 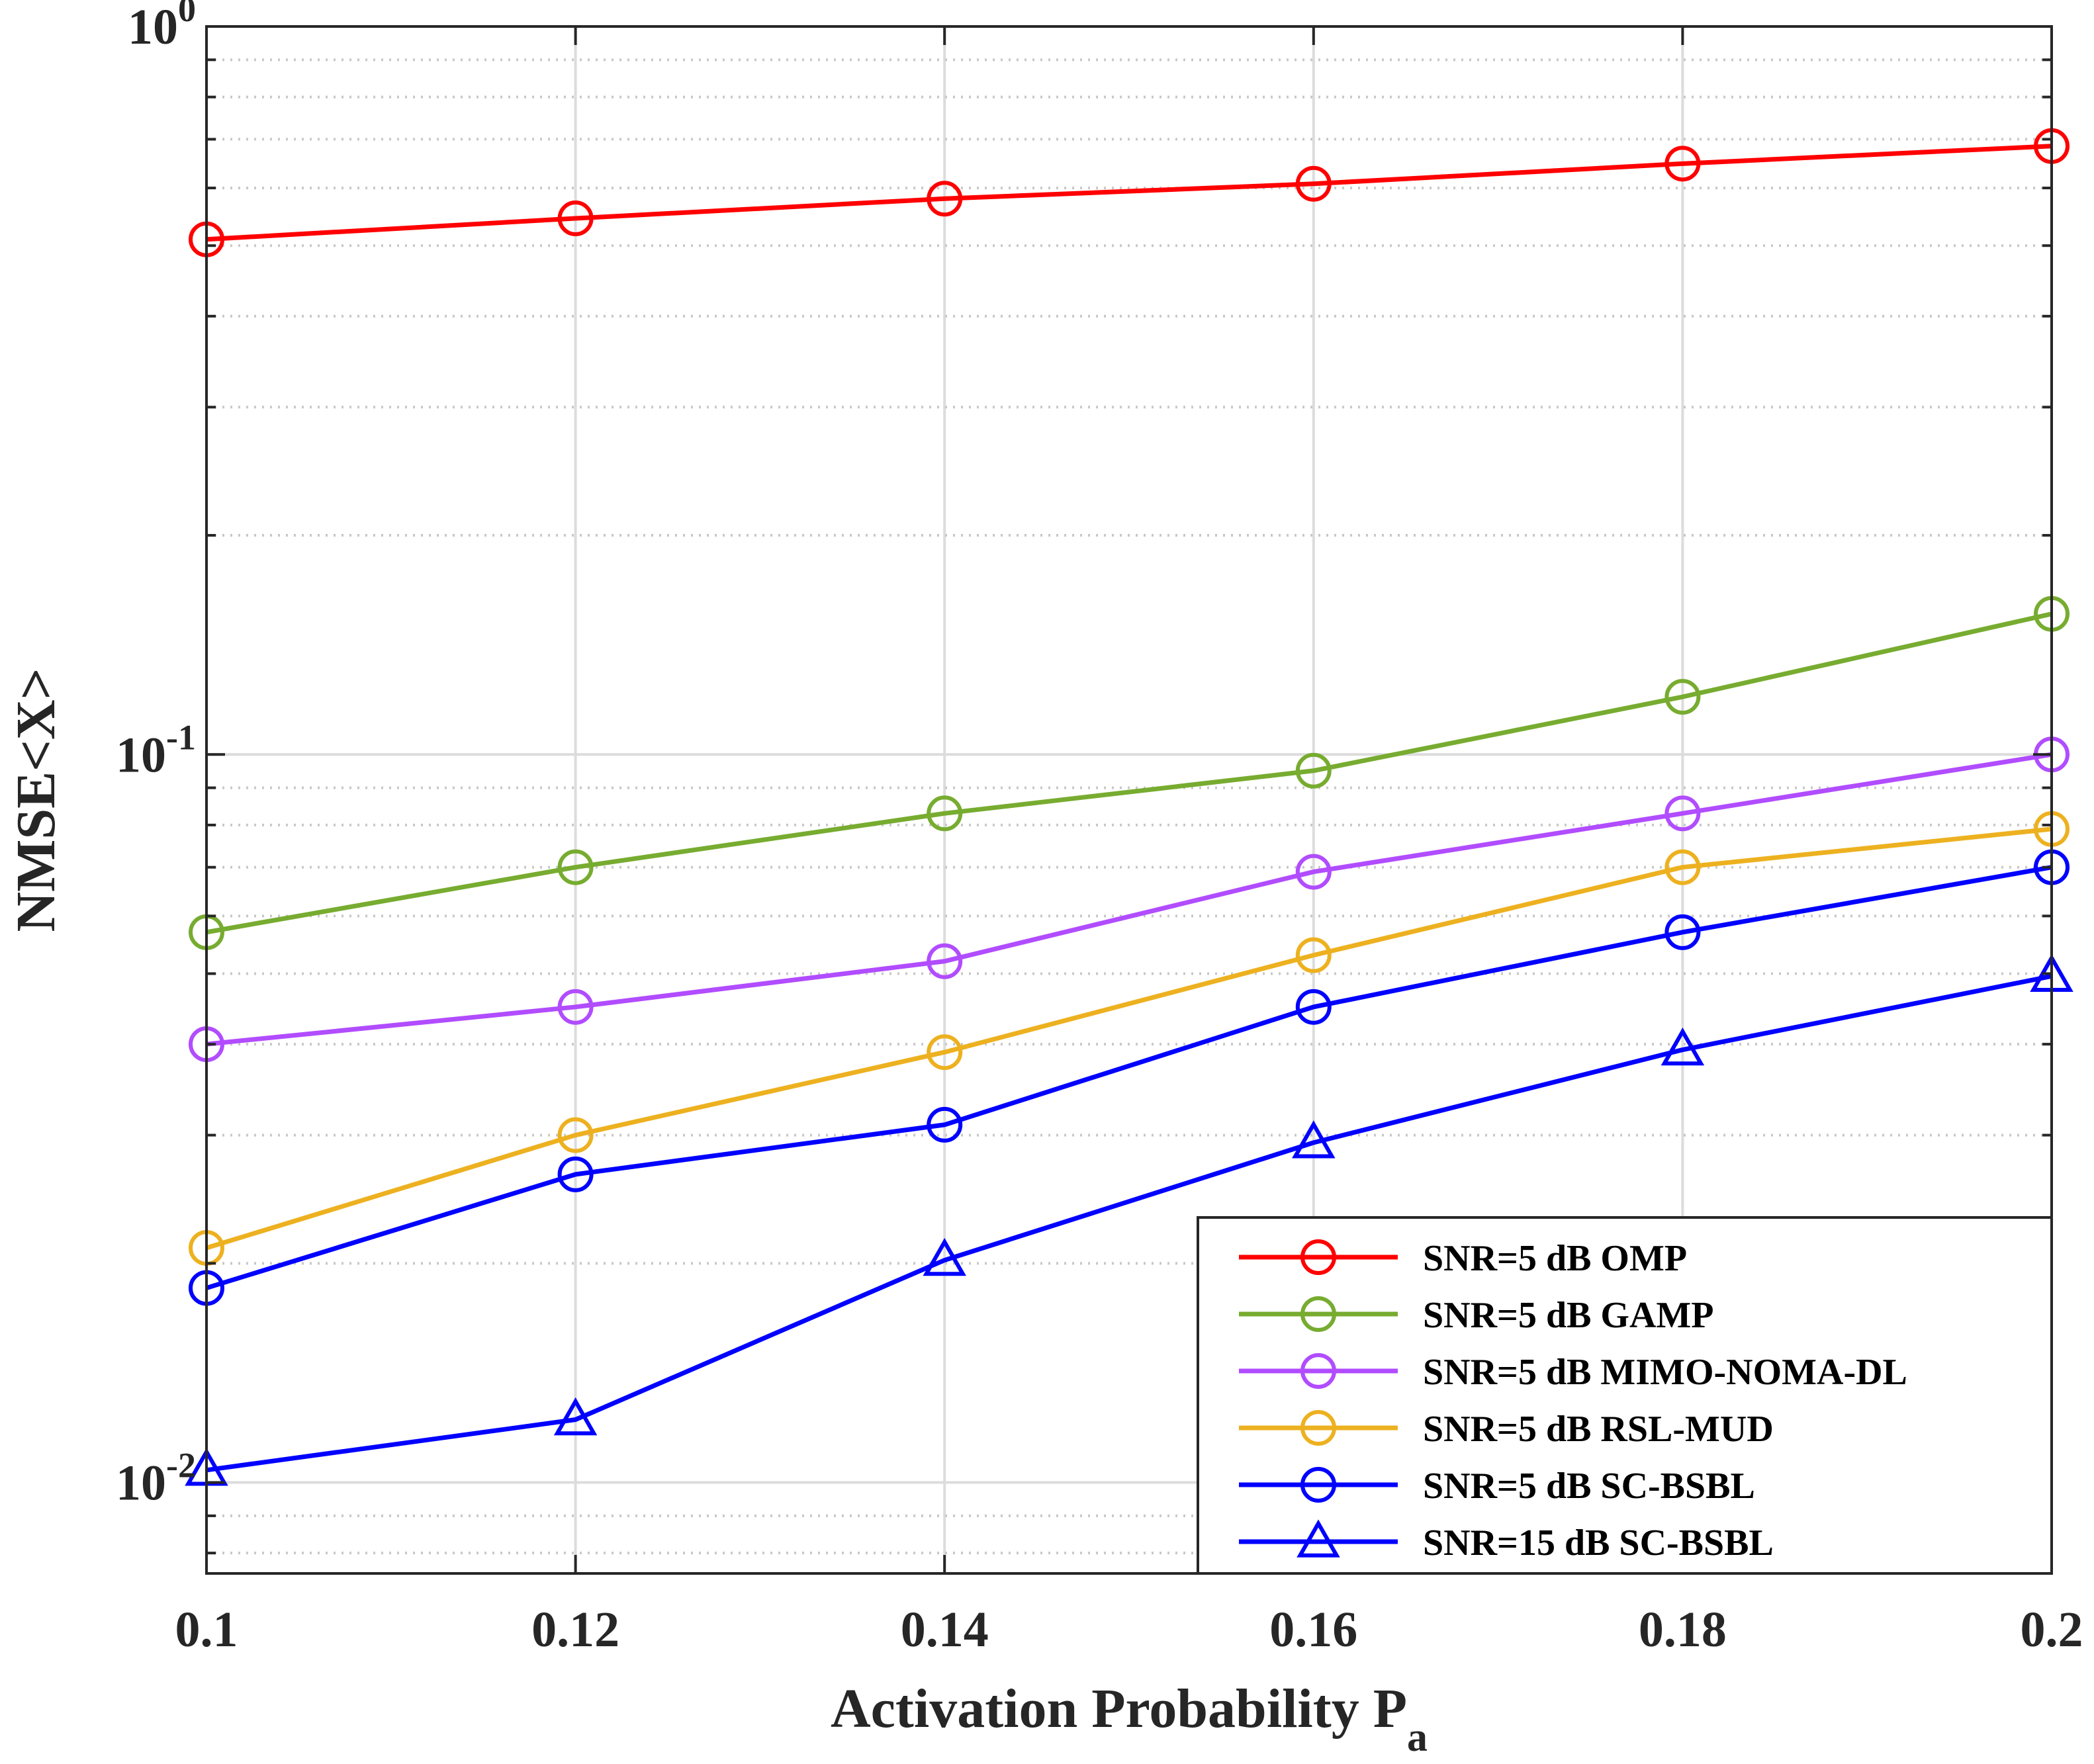 I want to click on legend-label: SNR=15 dB SC-BSBL, so click(x=1599, y=1543).